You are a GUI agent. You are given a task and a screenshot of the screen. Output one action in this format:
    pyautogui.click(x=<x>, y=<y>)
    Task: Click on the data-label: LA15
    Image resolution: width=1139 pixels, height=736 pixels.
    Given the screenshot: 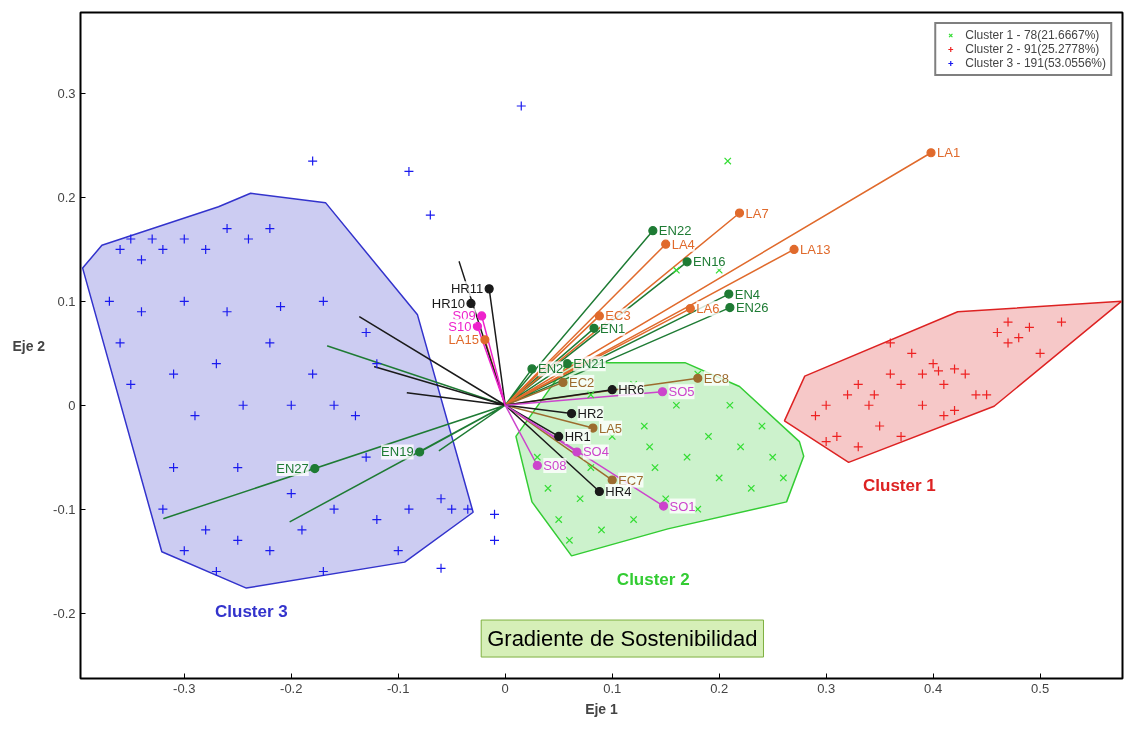 What is the action you would take?
    pyautogui.click(x=463, y=340)
    